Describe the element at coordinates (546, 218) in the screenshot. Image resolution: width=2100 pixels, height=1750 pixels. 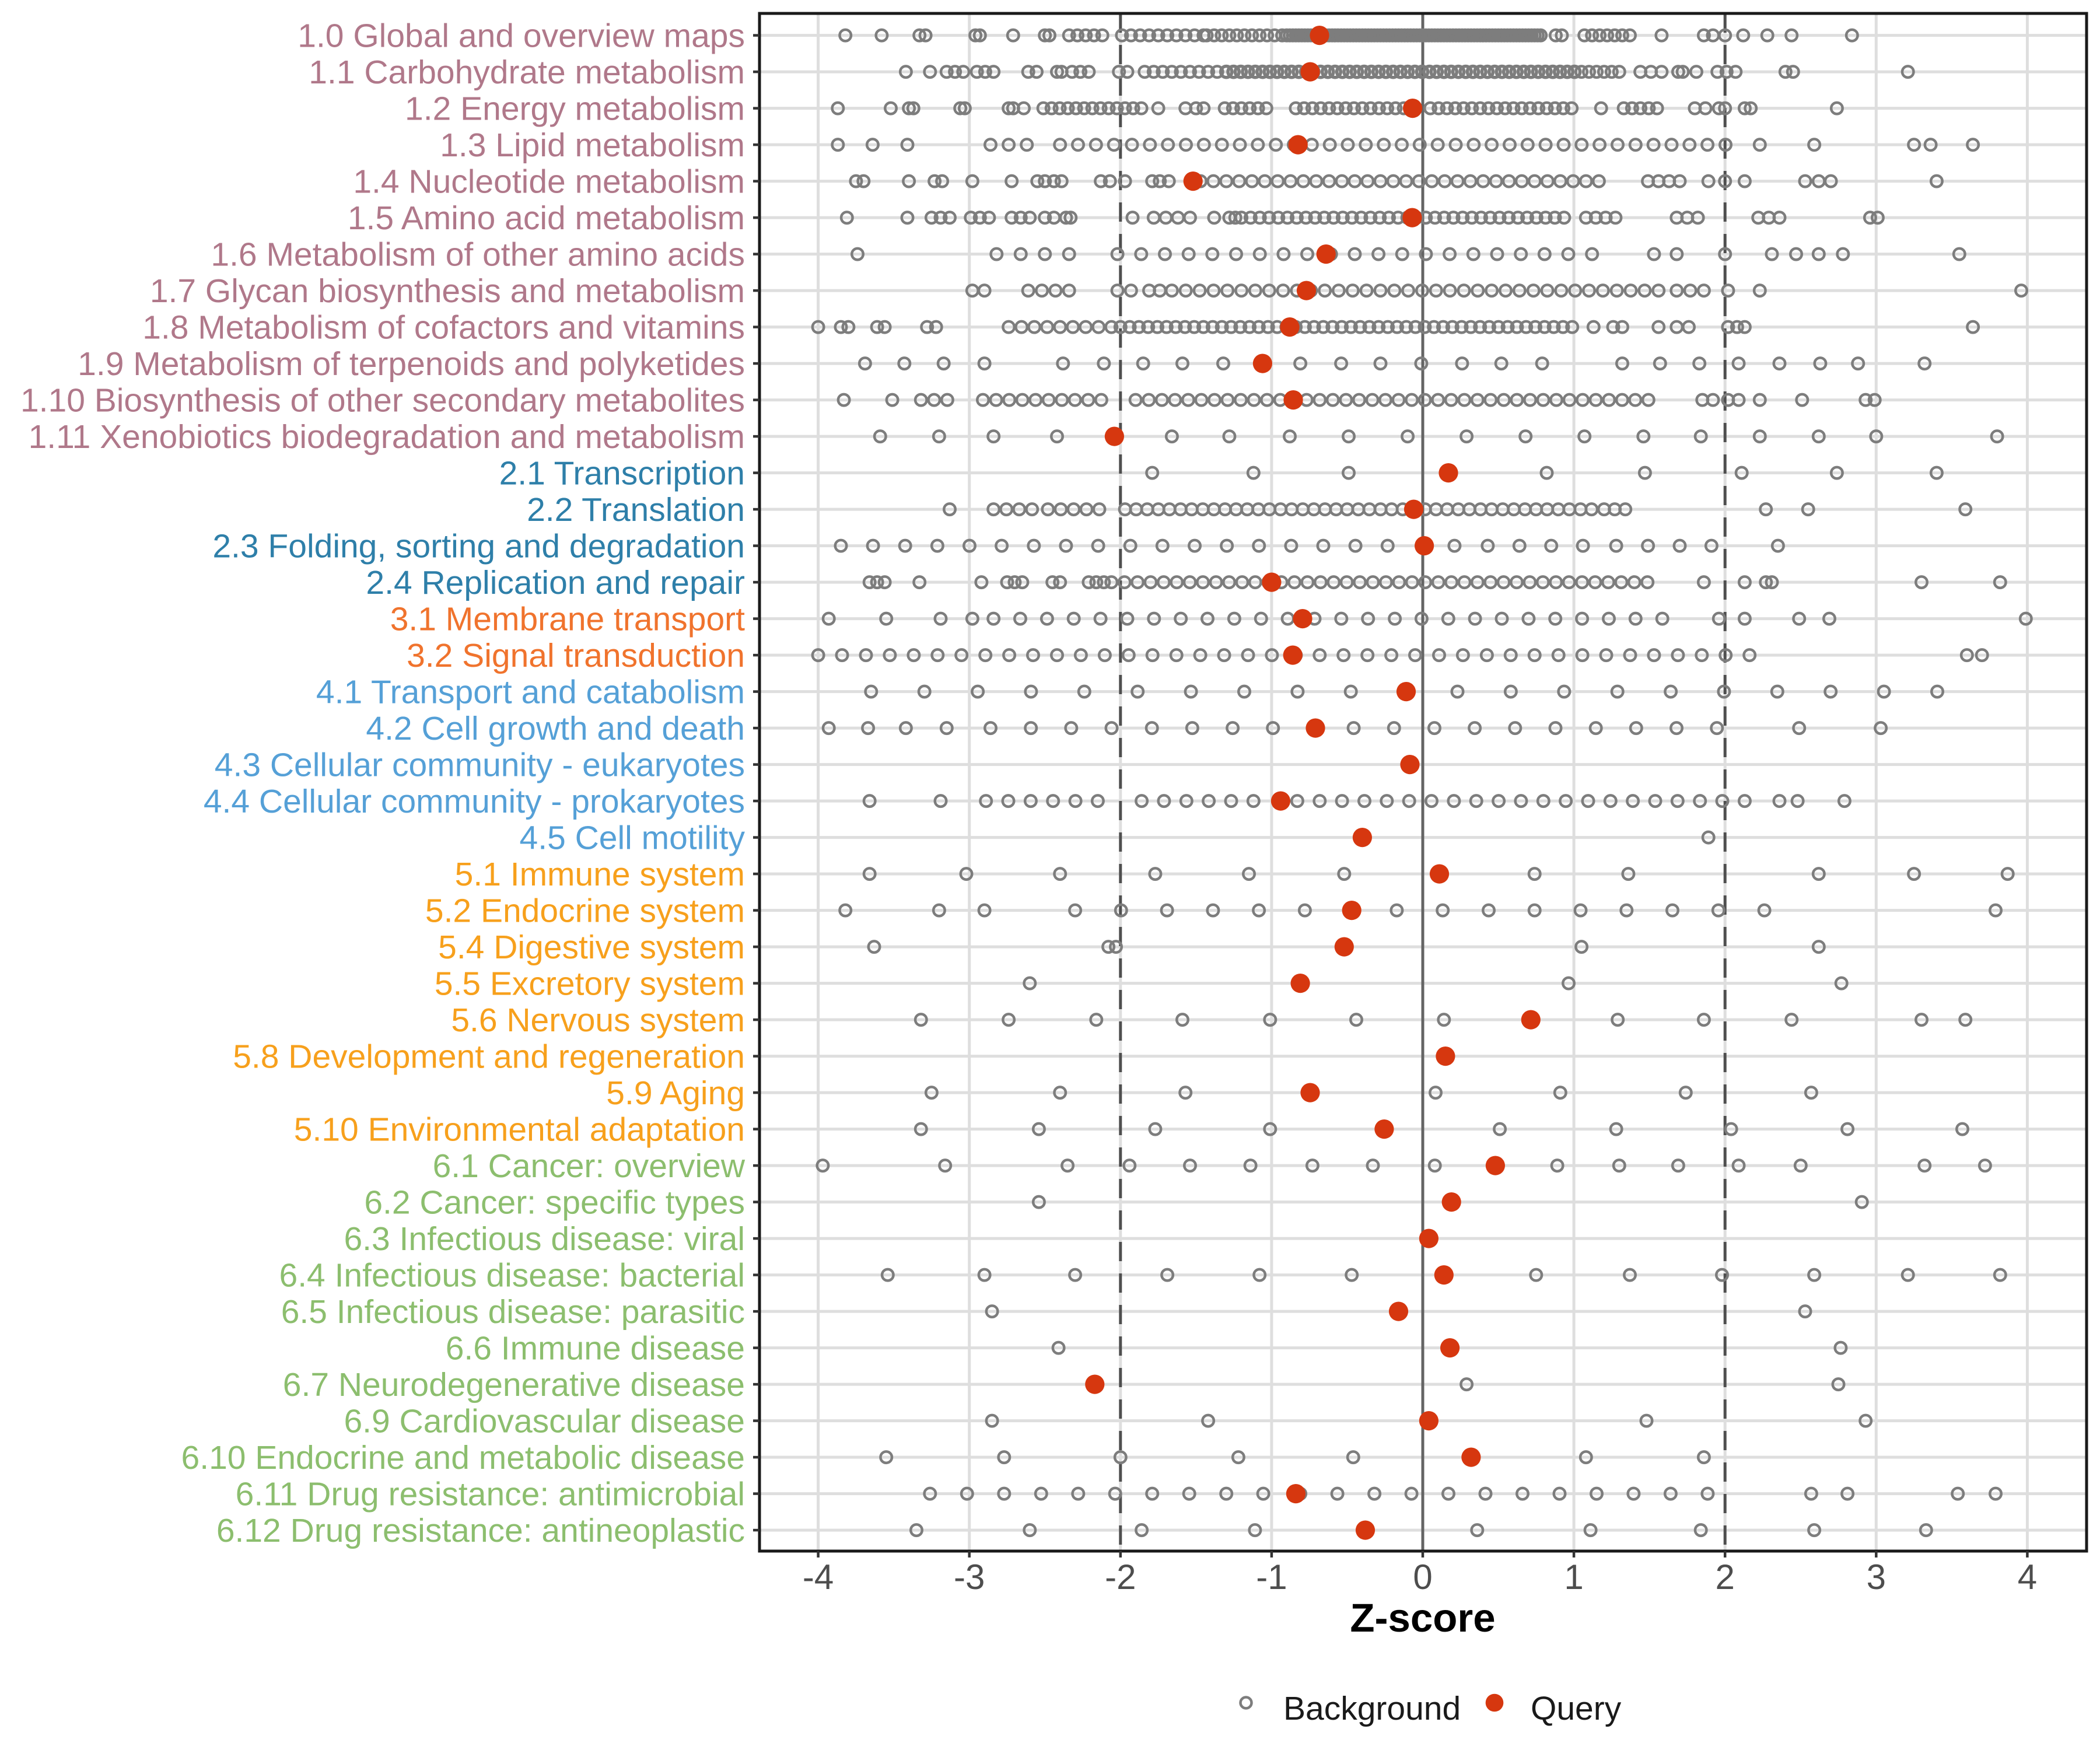
I see `svg-text: 1.5 Amino acid metabolism` at that location.